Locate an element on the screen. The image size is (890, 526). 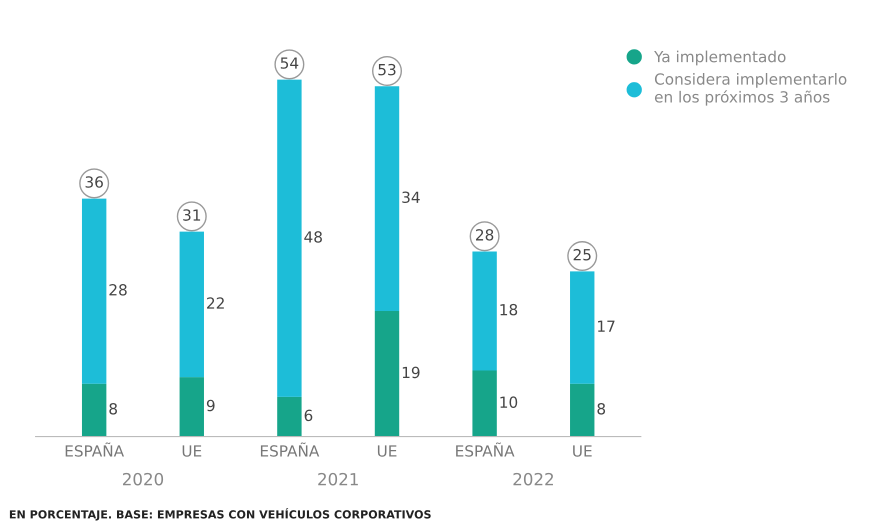
total-label: 31 is located at coordinates (191, 215).